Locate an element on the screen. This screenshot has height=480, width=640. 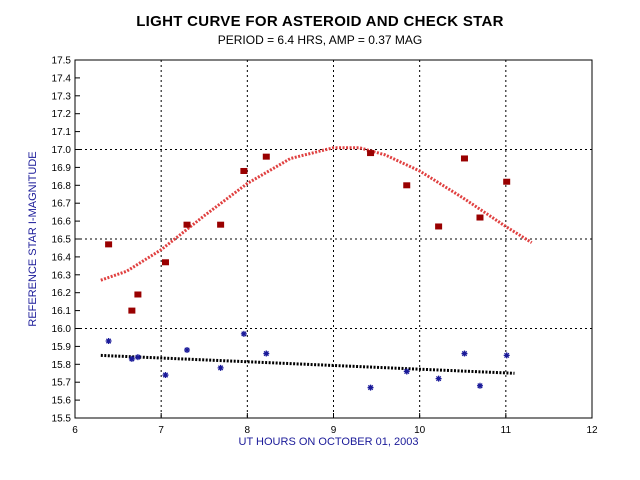
y-tick-label: 16.3 is located at coordinates (62, 275).